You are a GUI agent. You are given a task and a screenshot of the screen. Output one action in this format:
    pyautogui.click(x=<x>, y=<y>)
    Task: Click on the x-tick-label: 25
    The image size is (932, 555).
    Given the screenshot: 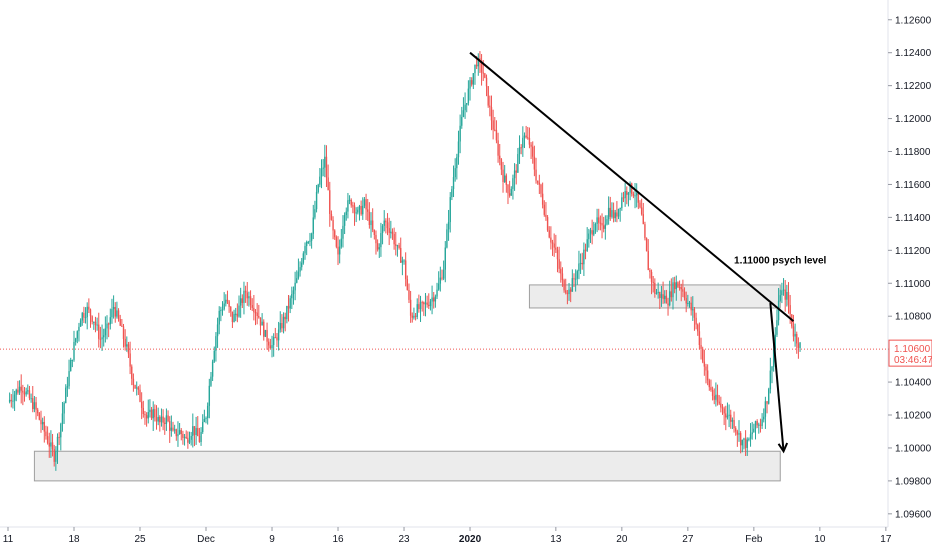 What is the action you would take?
    pyautogui.click(x=140, y=539)
    